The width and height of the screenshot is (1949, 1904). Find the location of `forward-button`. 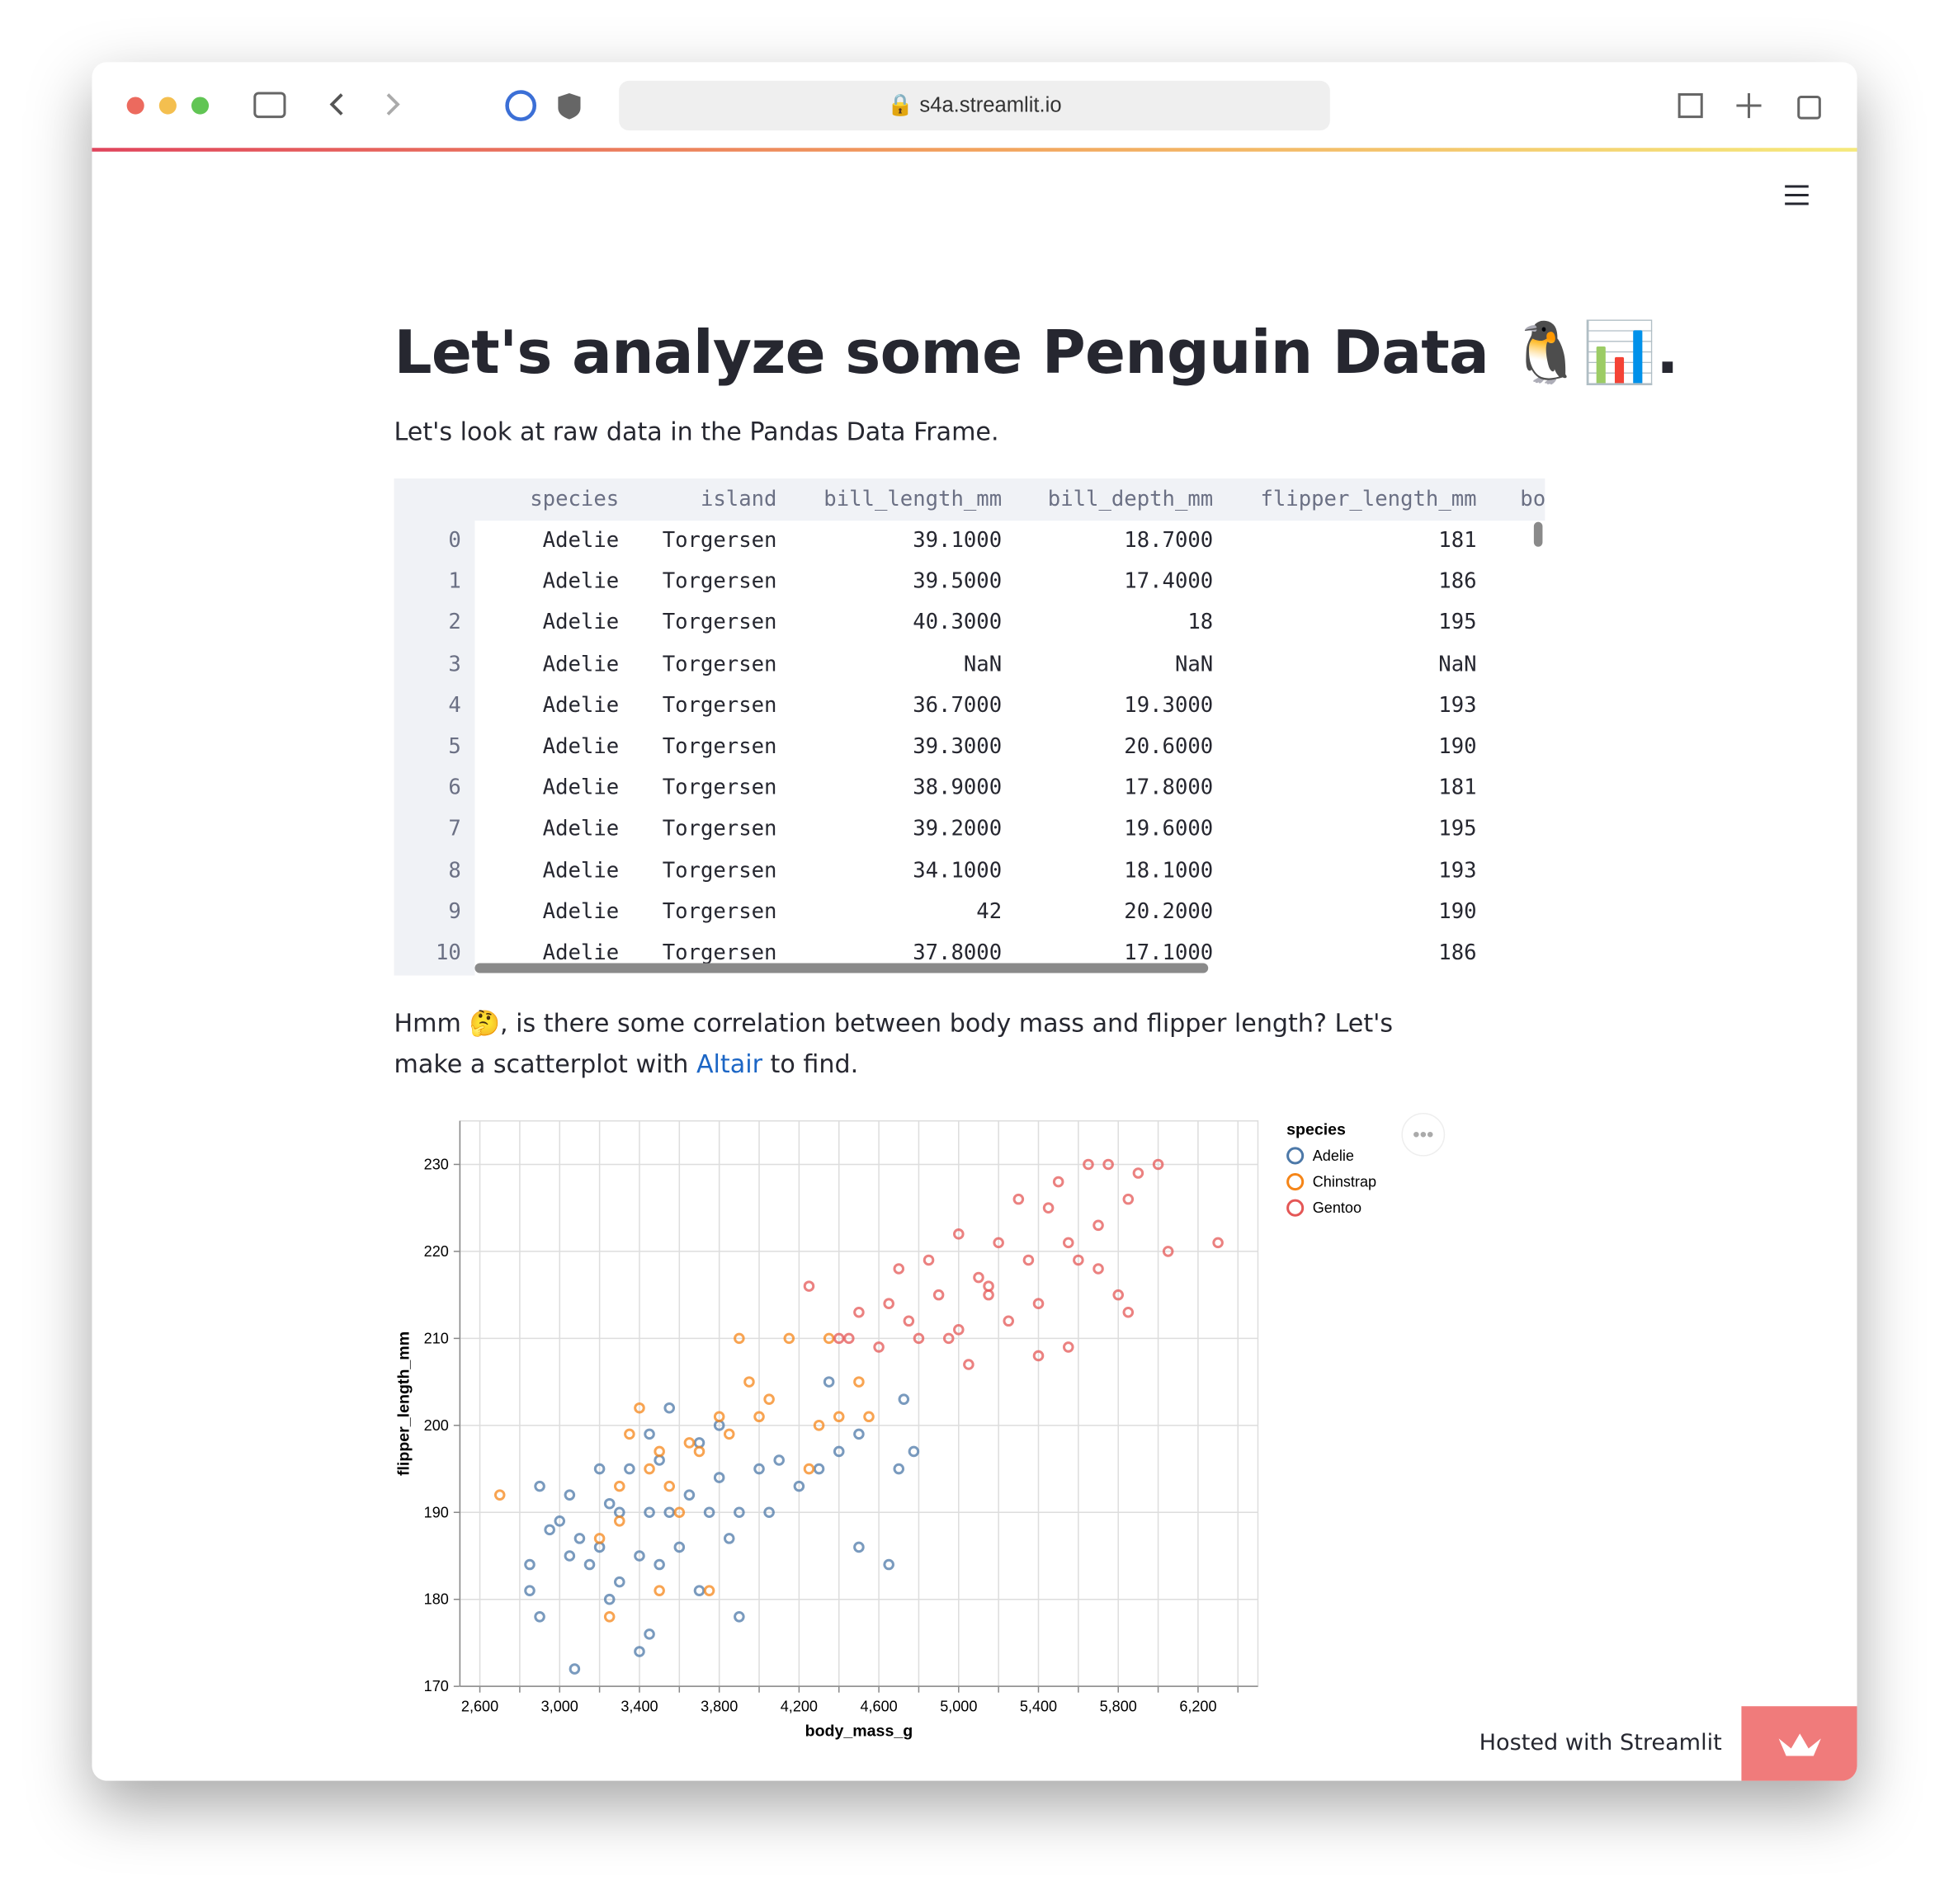

forward-button is located at coordinates (393, 104).